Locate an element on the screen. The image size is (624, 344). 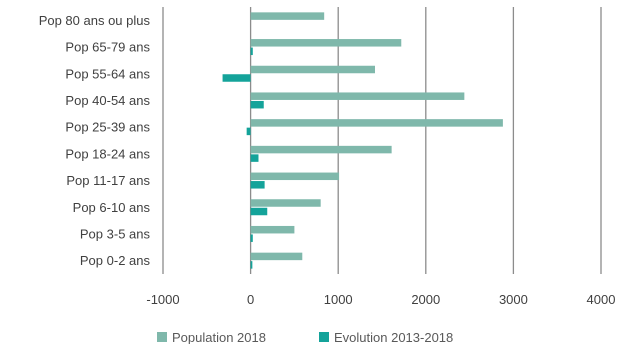
x-tick-label: 3000 is located at coordinates (513, 299).